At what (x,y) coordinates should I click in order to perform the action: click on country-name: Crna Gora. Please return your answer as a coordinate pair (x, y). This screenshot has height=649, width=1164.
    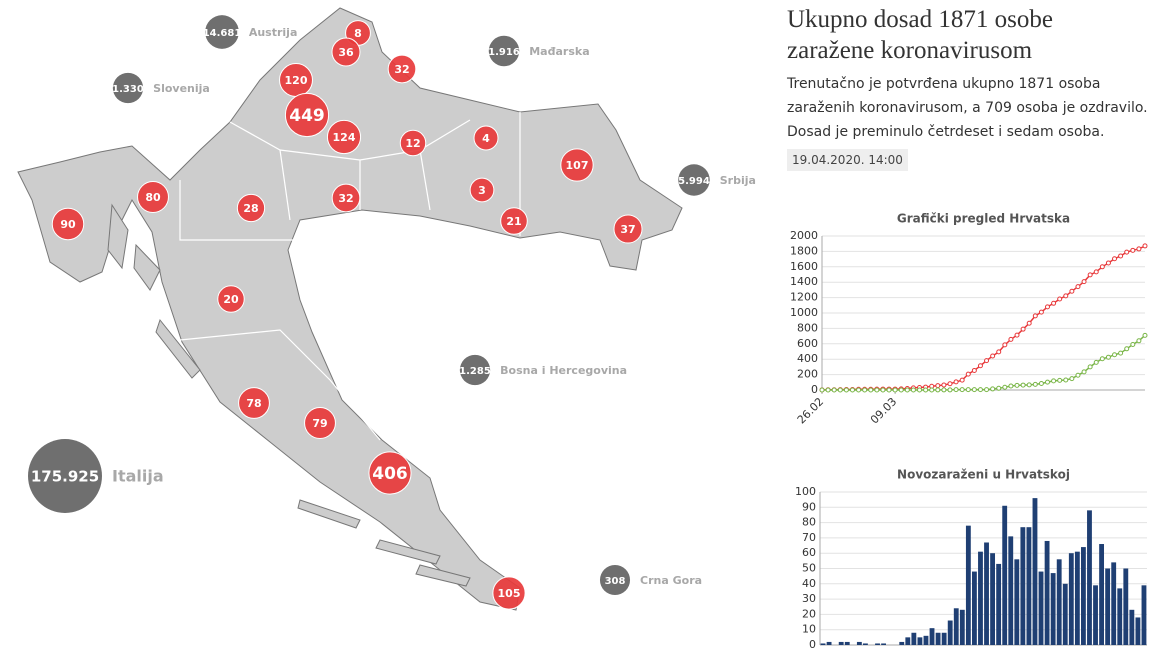
    Looking at the image, I should click on (671, 580).